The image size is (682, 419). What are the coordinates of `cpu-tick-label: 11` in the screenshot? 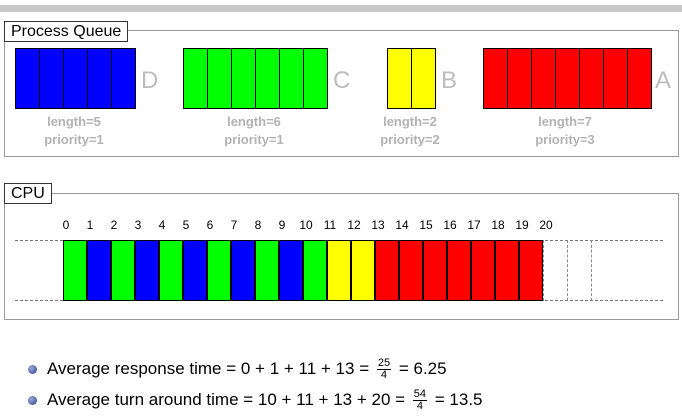 It's located at (330, 225).